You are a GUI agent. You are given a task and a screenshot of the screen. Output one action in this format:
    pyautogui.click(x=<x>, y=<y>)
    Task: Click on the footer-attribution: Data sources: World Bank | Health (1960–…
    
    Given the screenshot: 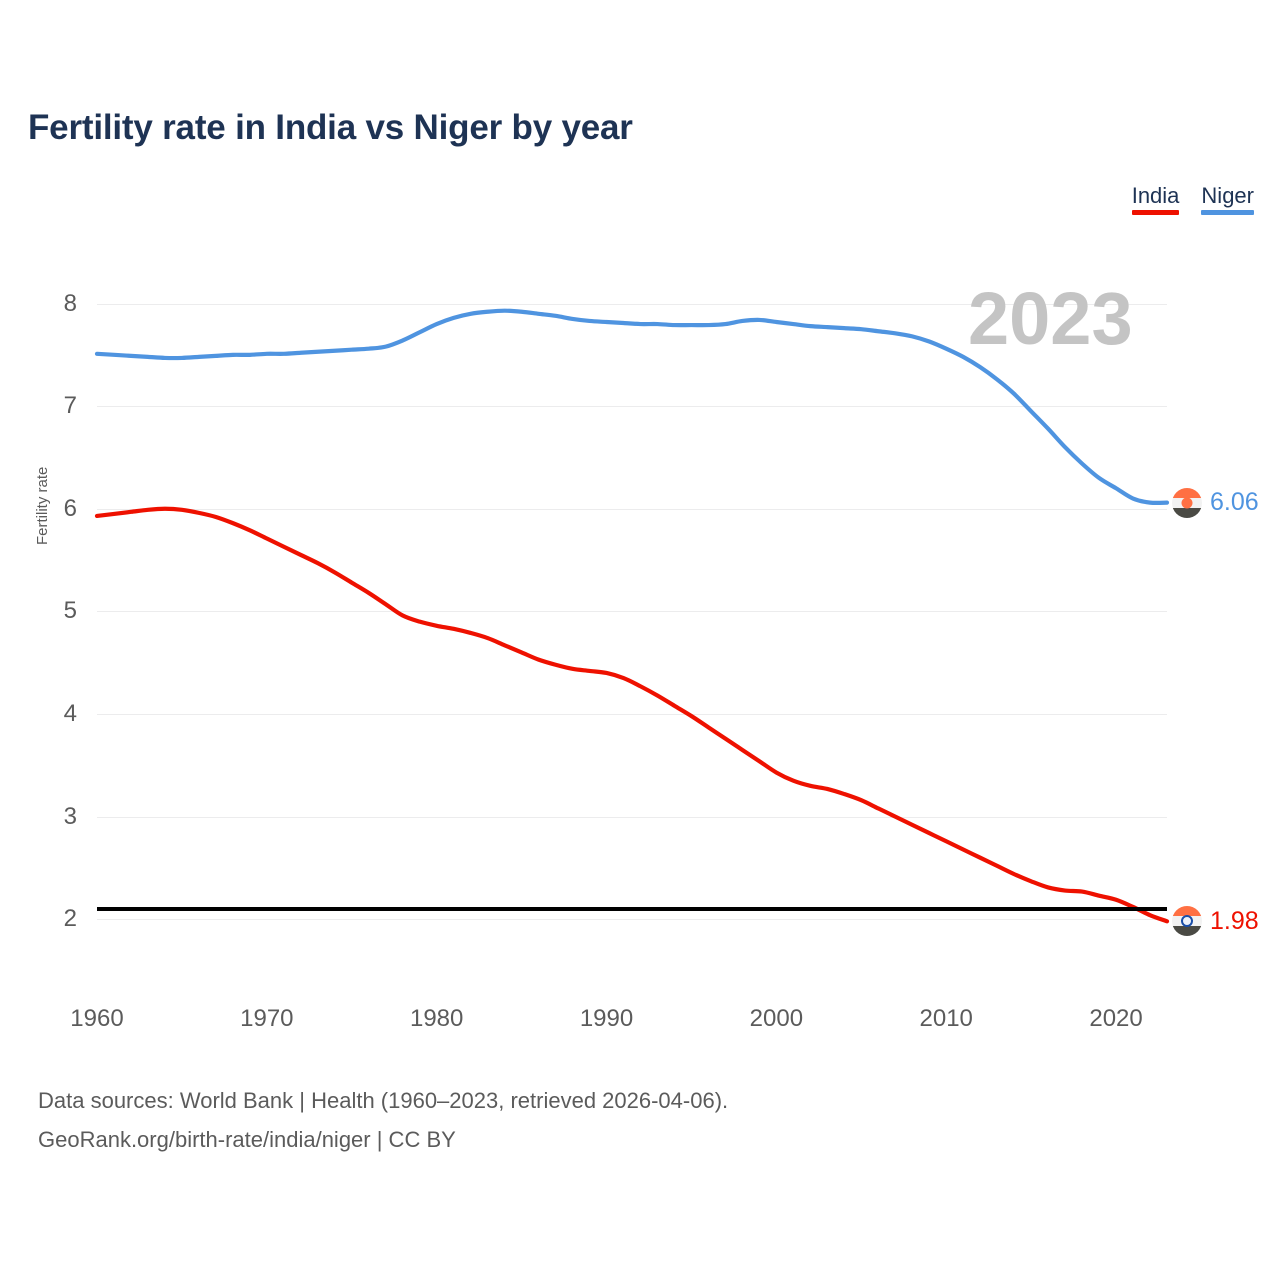 What is the action you would take?
    pyautogui.click(x=383, y=1120)
    